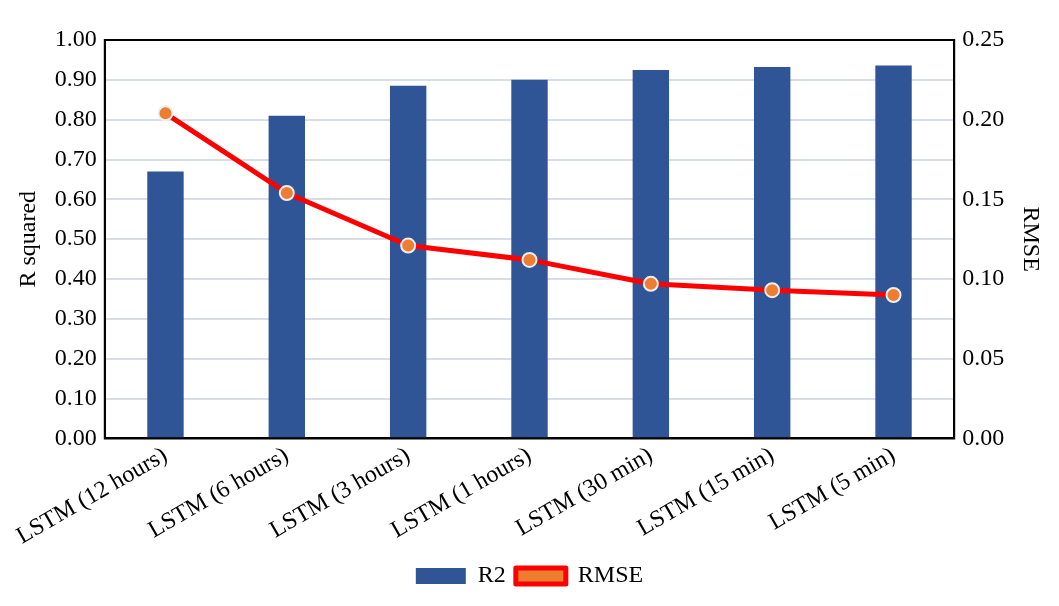 This screenshot has width=1059, height=606. I want to click on y2-tick-label: 0.25, so click(983, 38).